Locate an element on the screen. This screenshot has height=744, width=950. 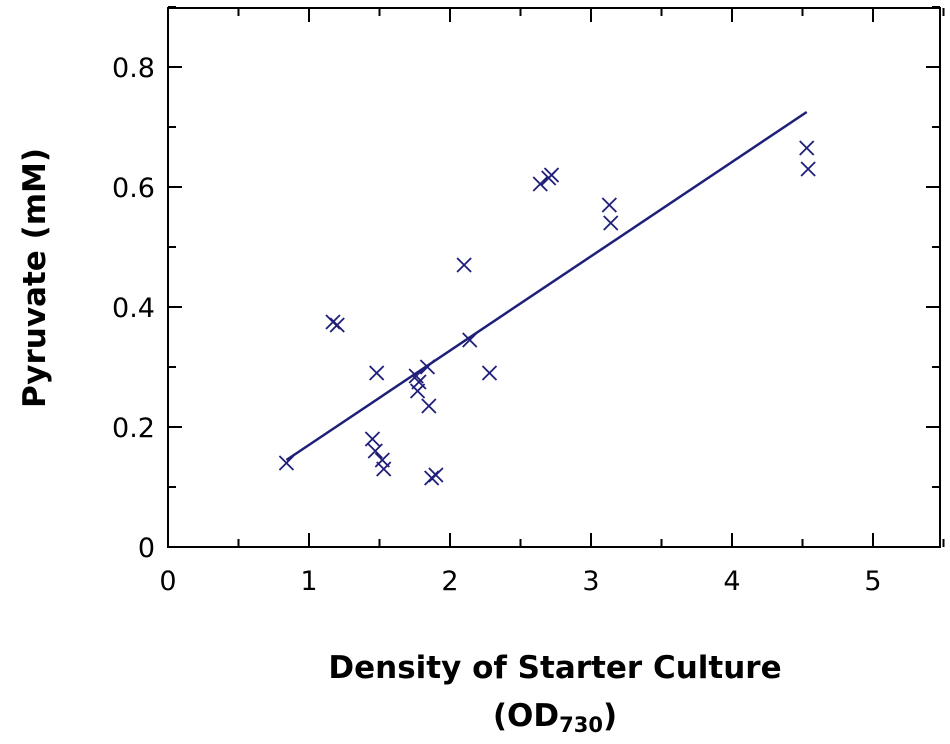
y-axis-title: Pyruvate (mM) is located at coordinates (35, 278).